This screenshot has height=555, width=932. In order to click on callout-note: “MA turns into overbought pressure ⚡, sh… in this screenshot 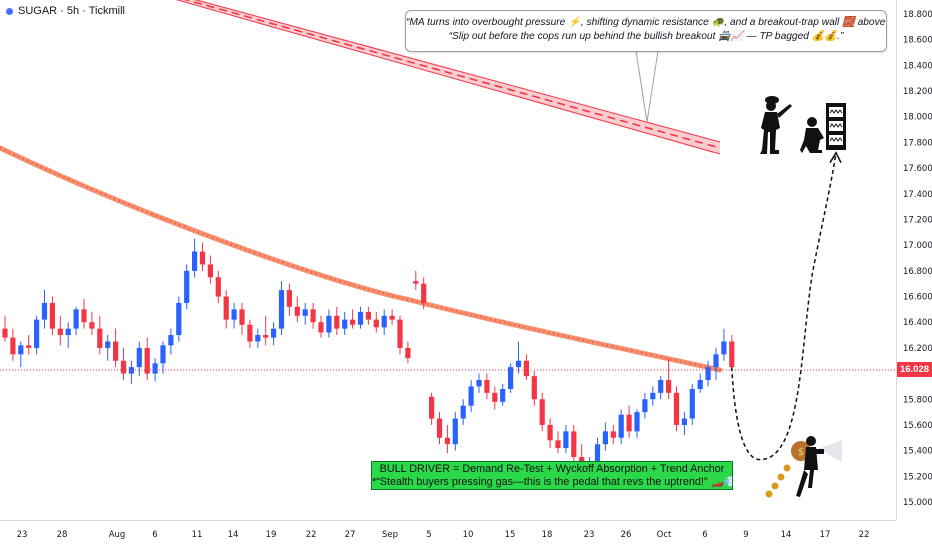, I will do `click(646, 31)`.